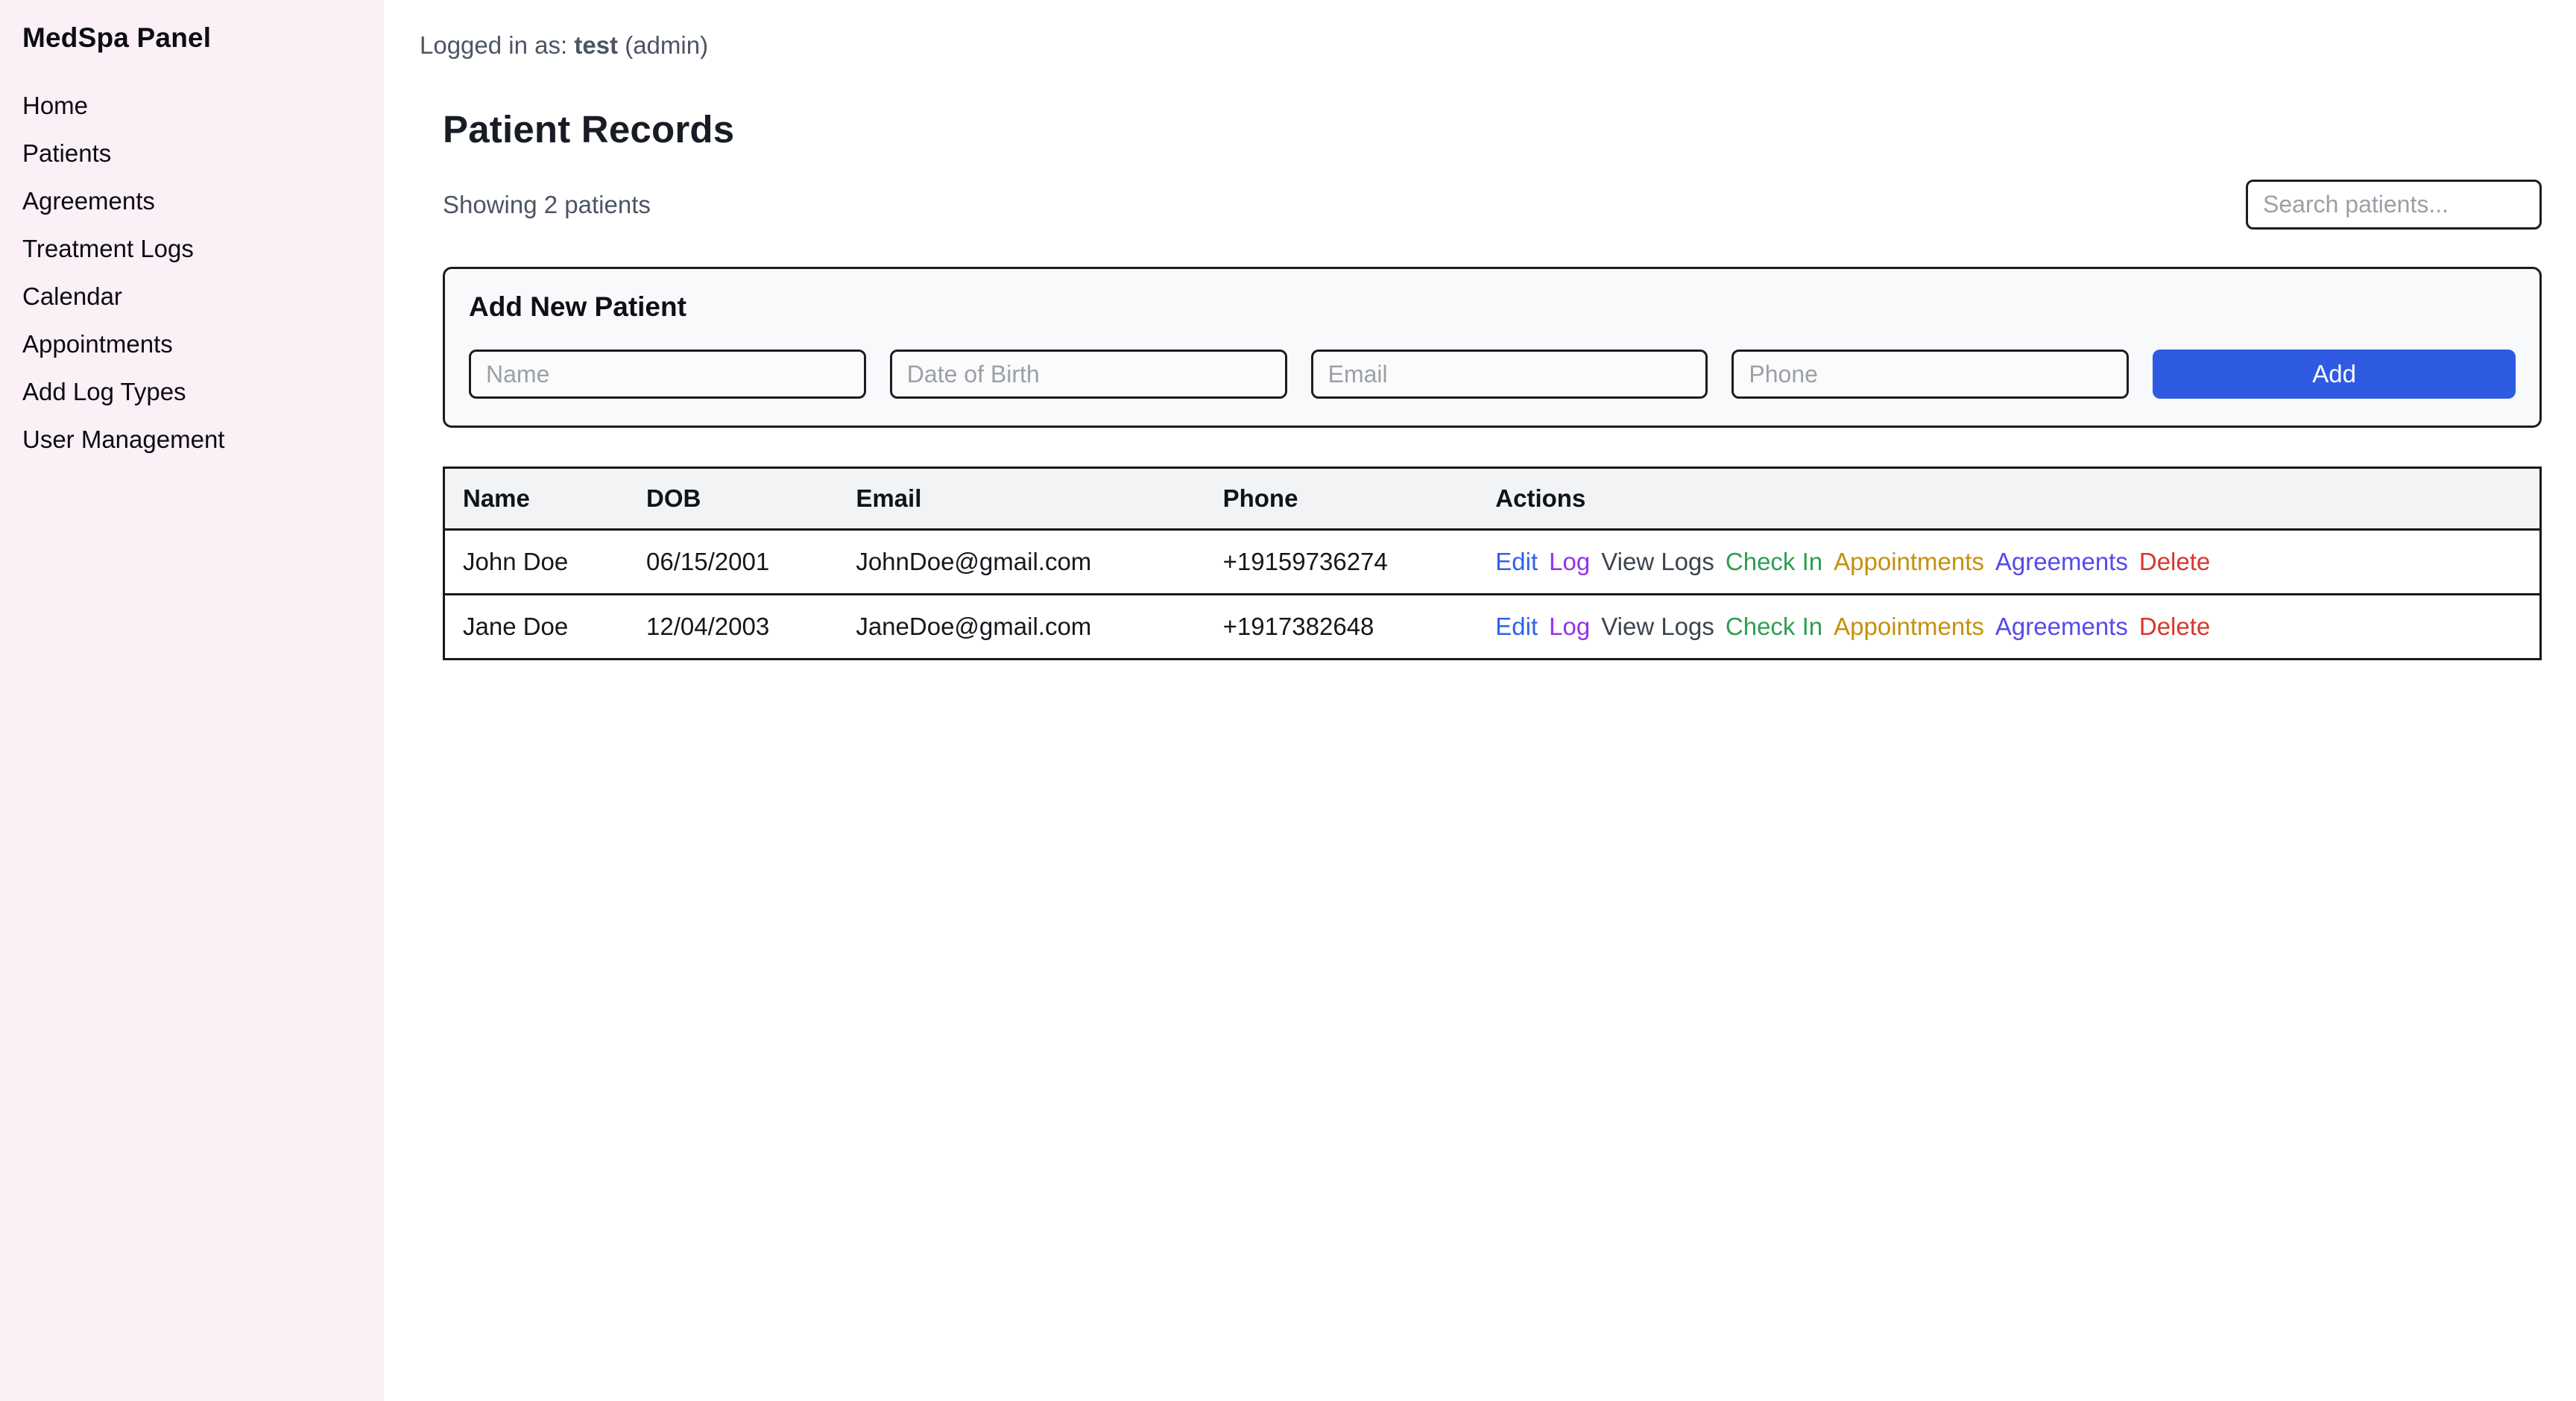  I want to click on table-header-row: Name DOB Email Phone Actions, so click(1492, 499).